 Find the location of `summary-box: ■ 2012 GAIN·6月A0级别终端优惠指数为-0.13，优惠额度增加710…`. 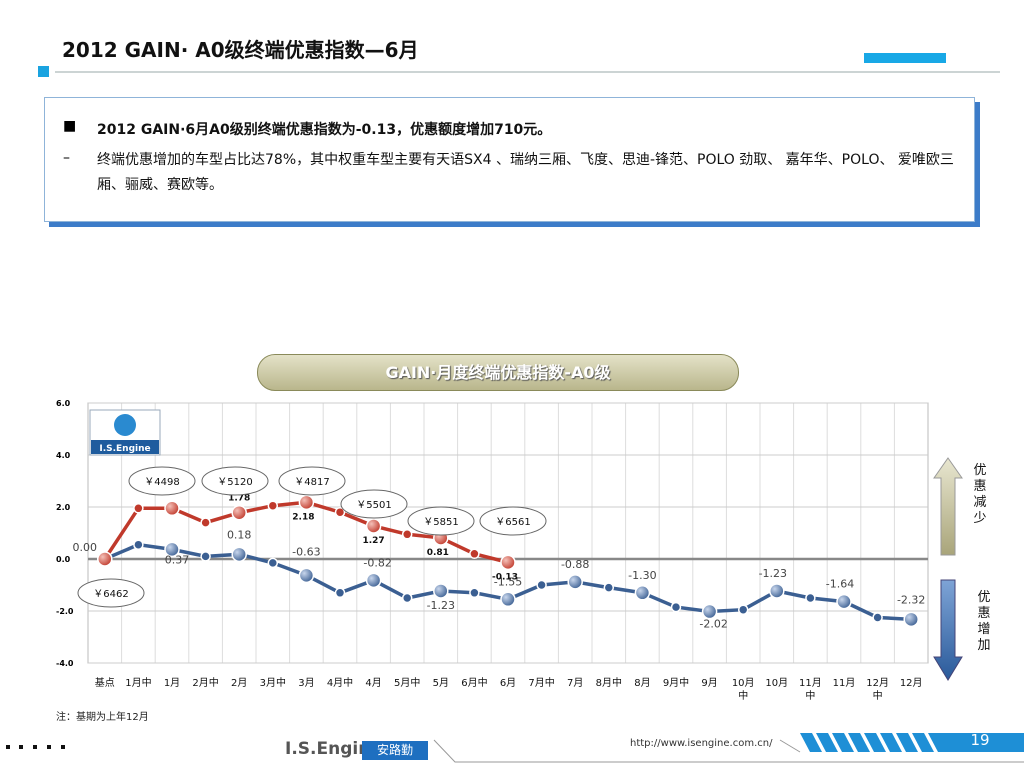

summary-box: ■ 2012 GAIN·6月A0级别终端优惠指数为-0.13，优惠额度增加710… is located at coordinates (509, 159).